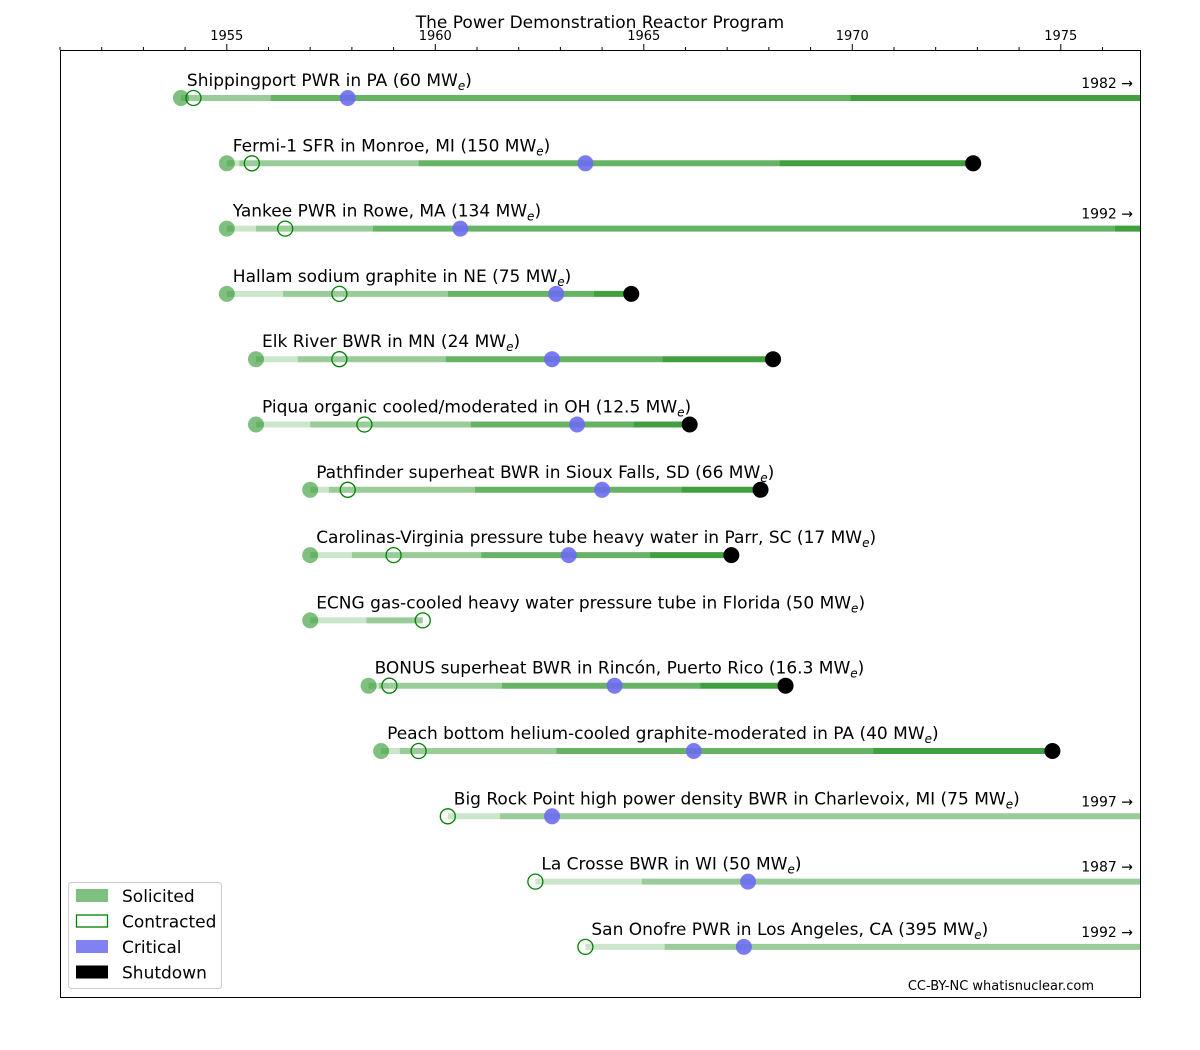  What do you see at coordinates (1001, 986) in the screenshot?
I see `credit-text: CC-BY-NC whatisnuclear.com` at bounding box center [1001, 986].